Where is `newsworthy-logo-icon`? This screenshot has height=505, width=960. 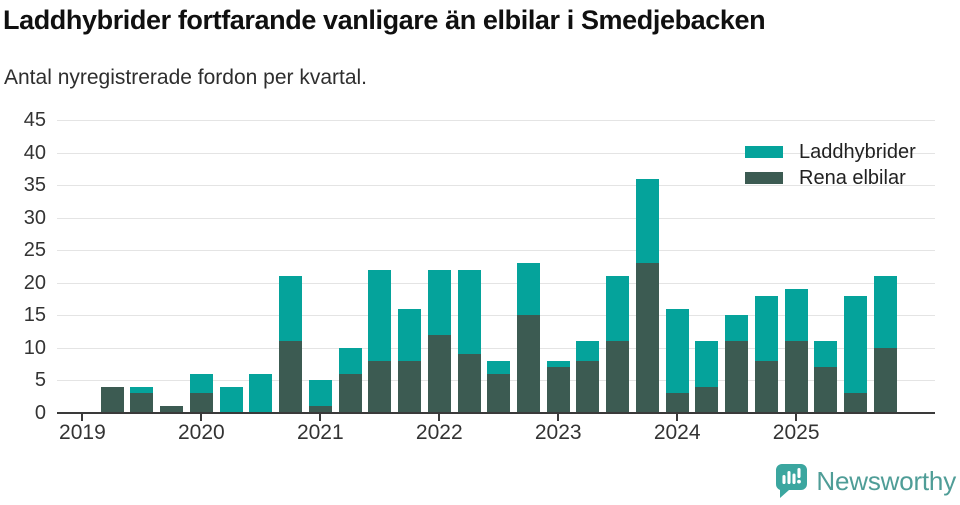 newsworthy-logo-icon is located at coordinates (792, 481).